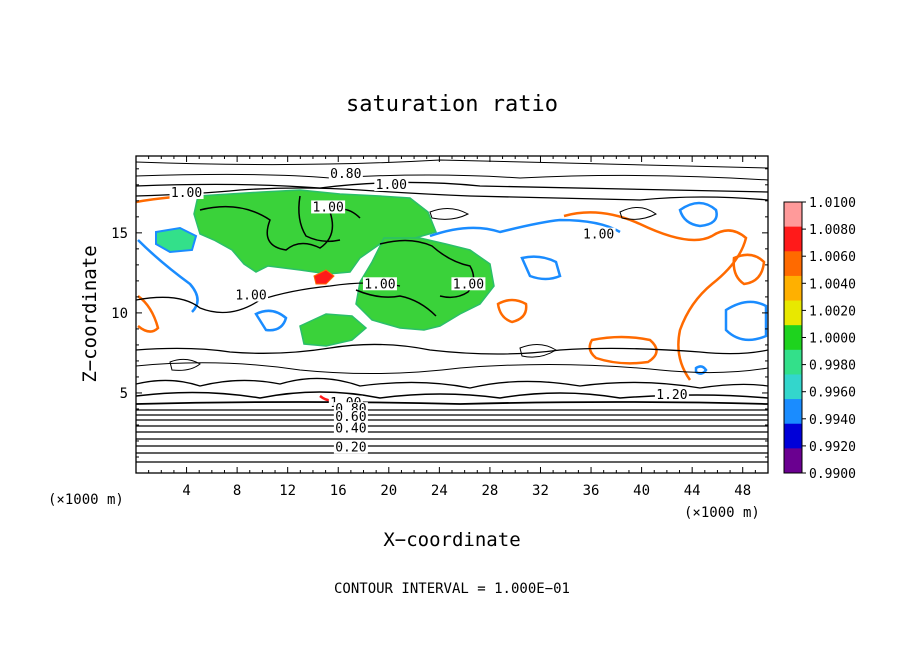 The image size is (904, 654). Describe the element at coordinates (86, 500) in the screenshot. I see `x-unit-left: (×1000 m)` at that location.